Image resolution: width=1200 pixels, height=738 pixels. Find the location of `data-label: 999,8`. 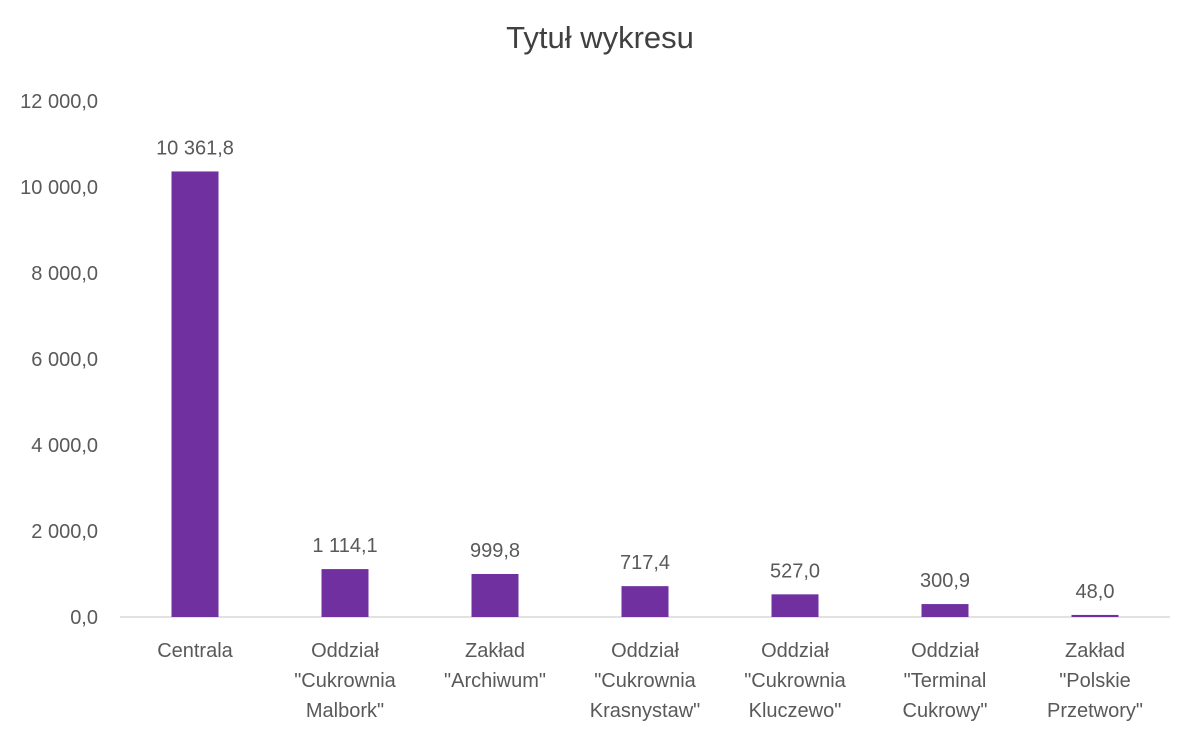

data-label: 999,8 is located at coordinates (495, 551).